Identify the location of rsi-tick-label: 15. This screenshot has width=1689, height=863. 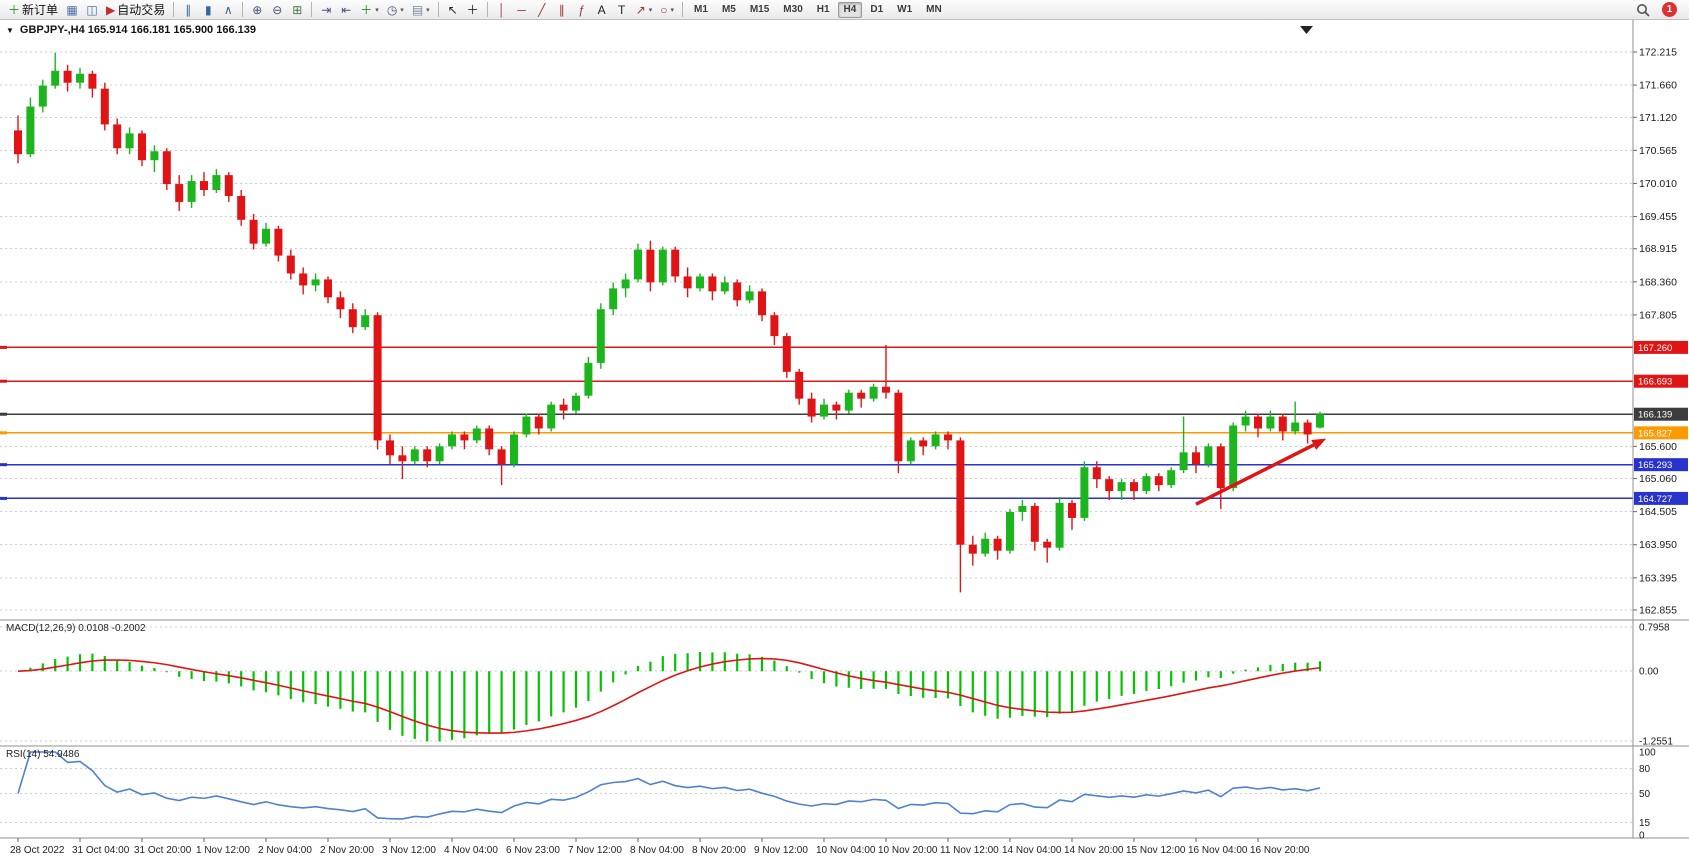
(1645, 823).